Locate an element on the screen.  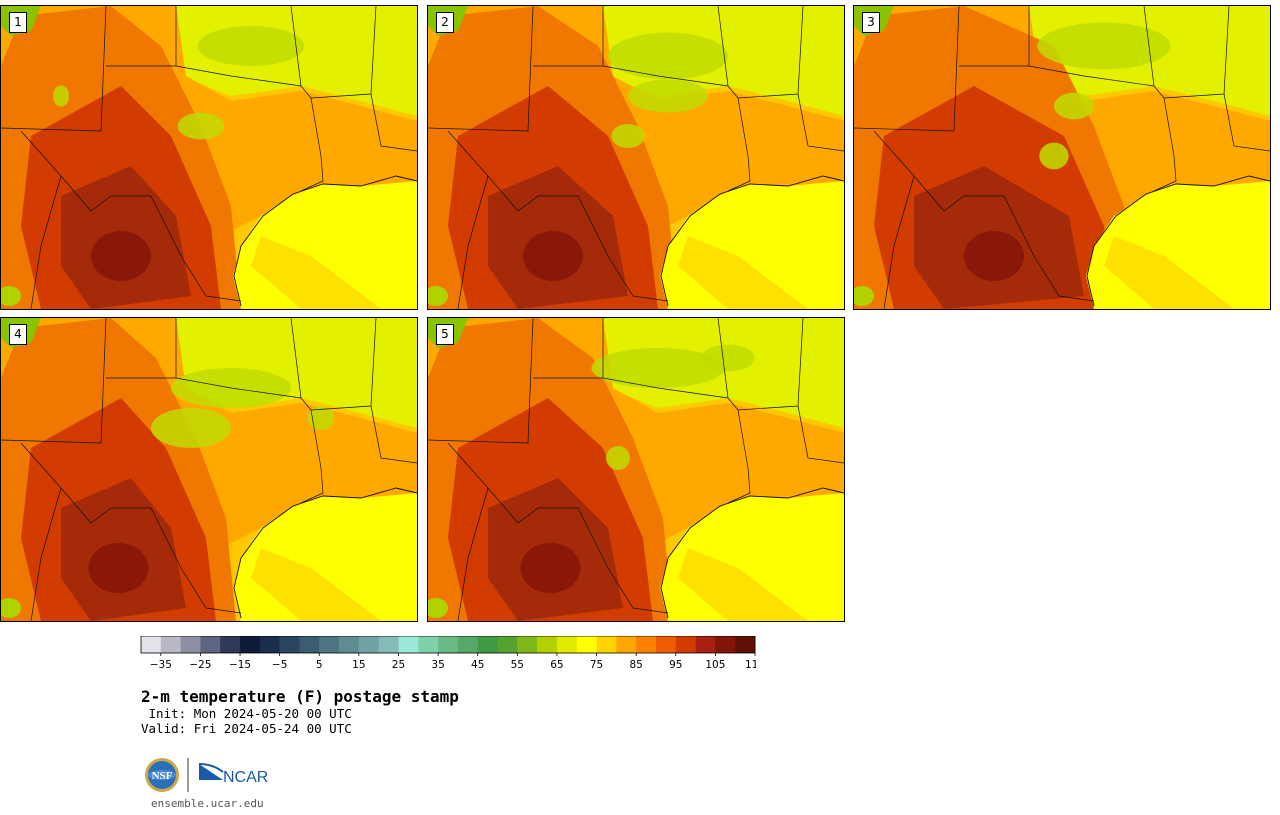
valid-time: Fri 2024-05-24 00 UTC is located at coordinates (272, 728).